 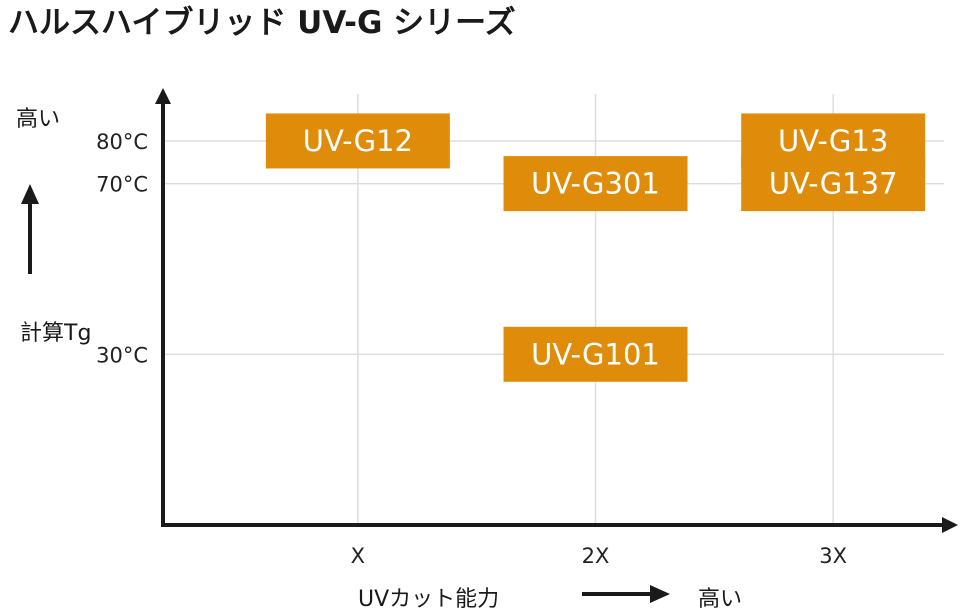 I want to click on y-axis-high-label: 高い, so click(x=38, y=119).